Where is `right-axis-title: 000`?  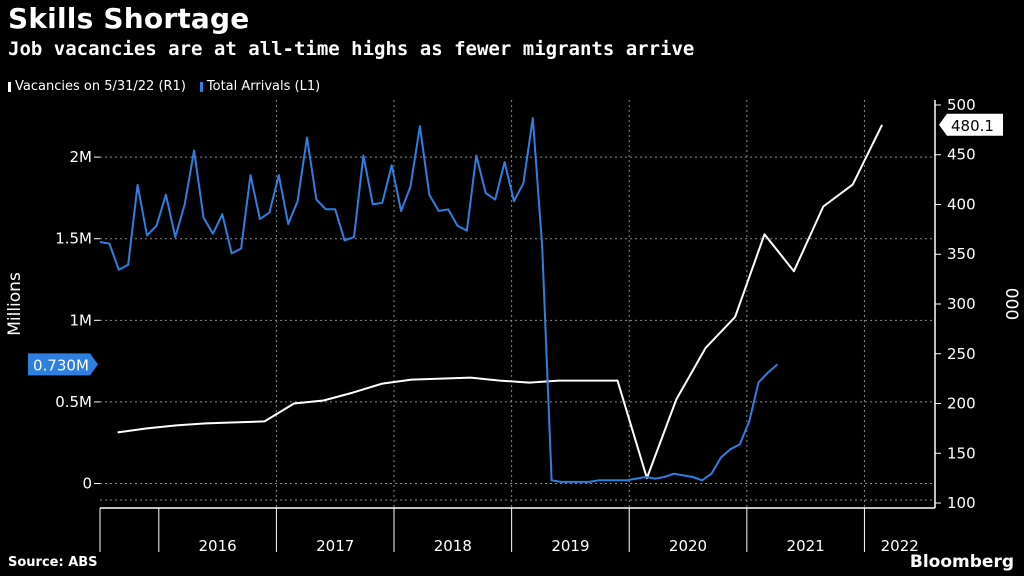 right-axis-title: 000 is located at coordinates (1011, 304).